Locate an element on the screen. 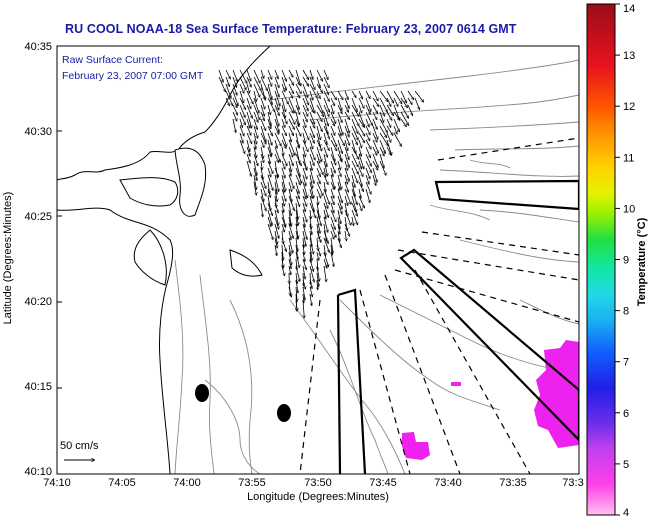 The image size is (651, 519). colorbar-tick-label: 11 is located at coordinates (628, 158).